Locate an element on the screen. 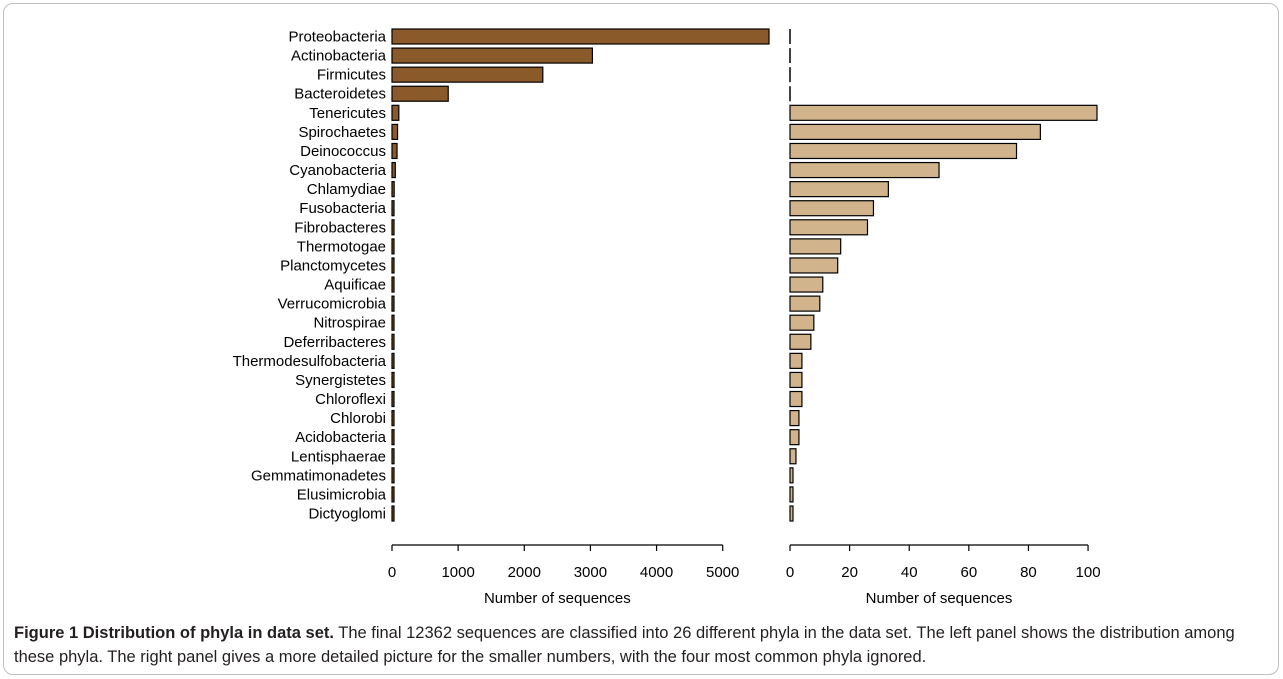 The height and width of the screenshot is (679, 1283). right-x-tick-label: 60 is located at coordinates (968, 572).